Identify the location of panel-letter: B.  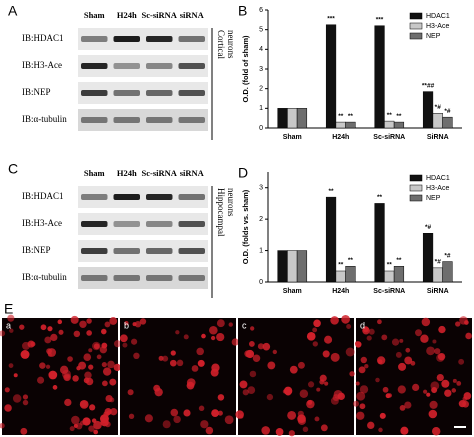
(242, 11).